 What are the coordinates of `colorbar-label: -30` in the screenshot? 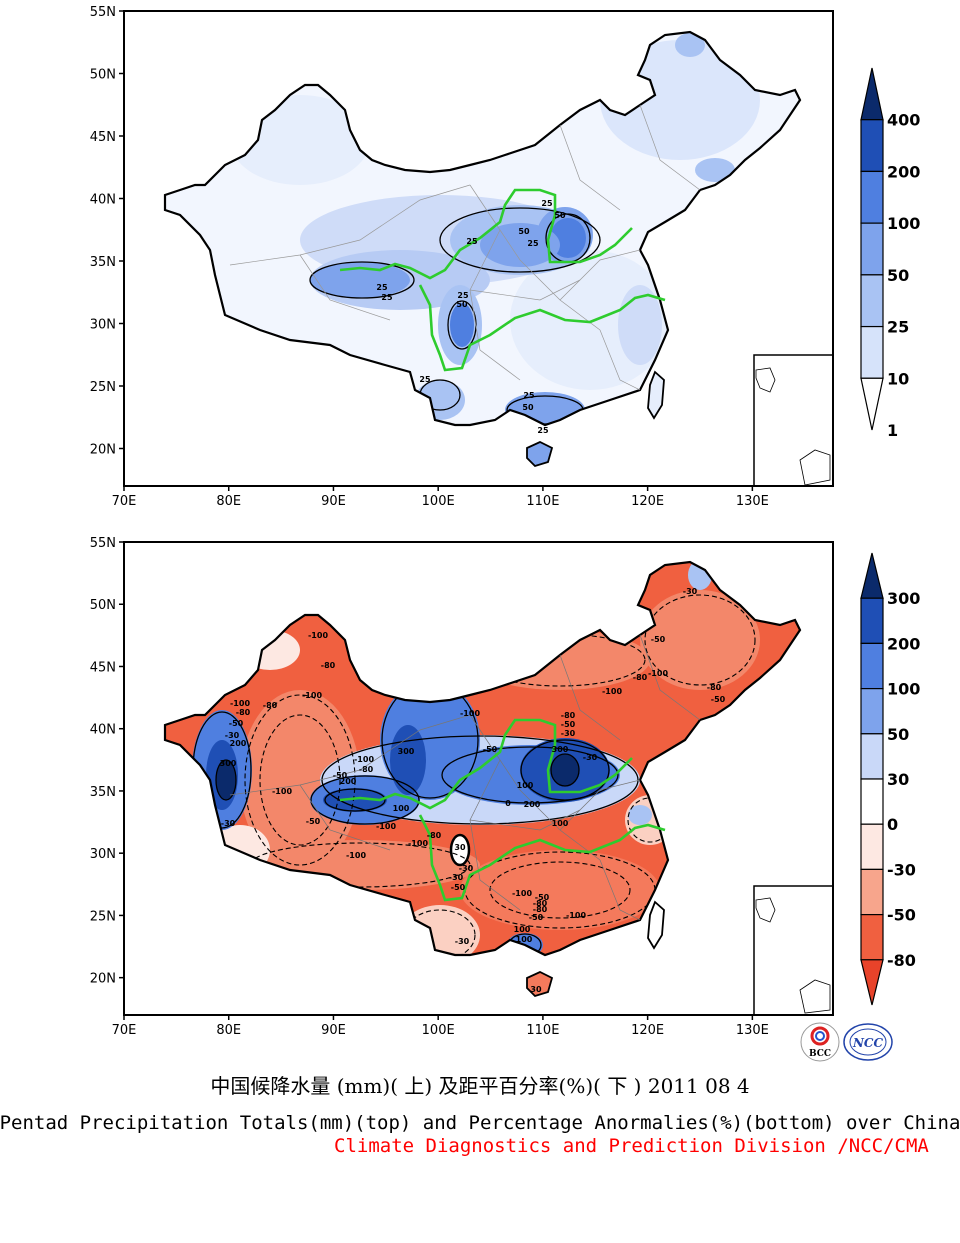 It's located at (901, 869).